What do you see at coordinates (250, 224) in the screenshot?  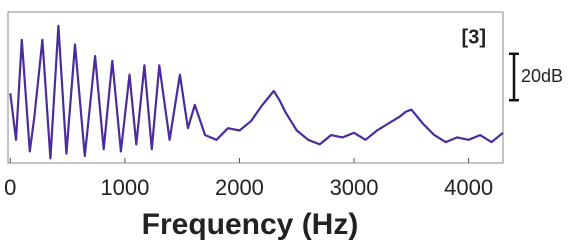 I see `x-axis-label: Frequency (Hz)` at bounding box center [250, 224].